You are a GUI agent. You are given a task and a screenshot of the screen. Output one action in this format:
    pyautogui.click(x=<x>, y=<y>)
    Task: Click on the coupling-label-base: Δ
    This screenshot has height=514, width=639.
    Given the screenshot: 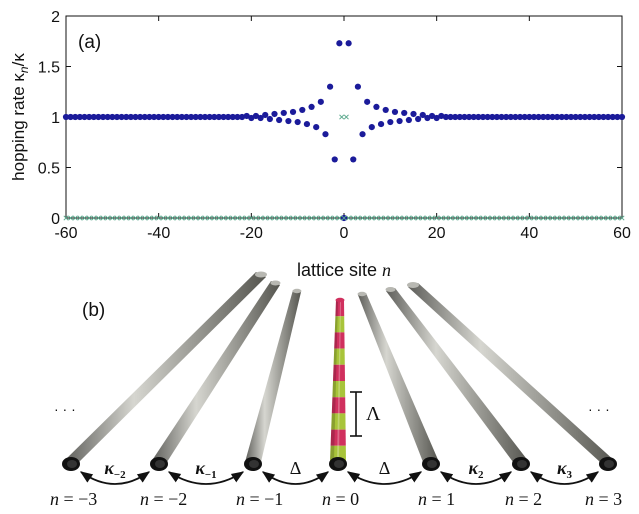 What is the action you would take?
    pyautogui.click(x=296, y=468)
    